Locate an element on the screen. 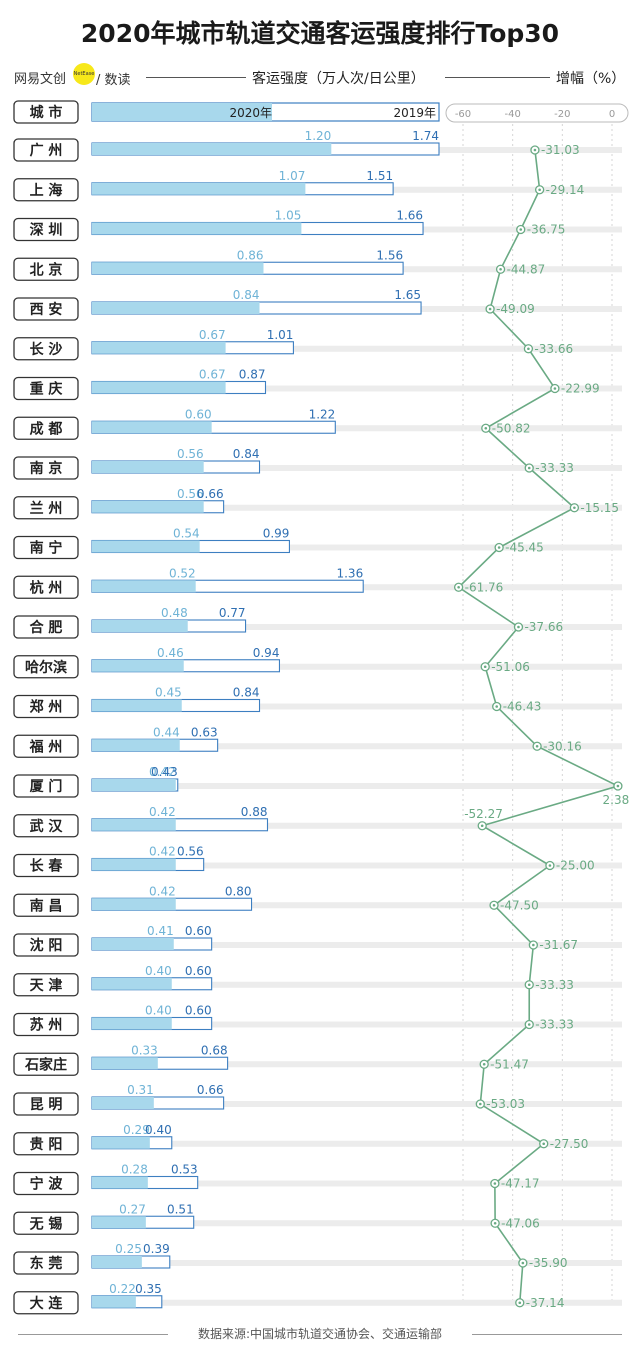 The height and width of the screenshot is (1357, 640). change-value-label: -46.43 is located at coordinates (522, 707).